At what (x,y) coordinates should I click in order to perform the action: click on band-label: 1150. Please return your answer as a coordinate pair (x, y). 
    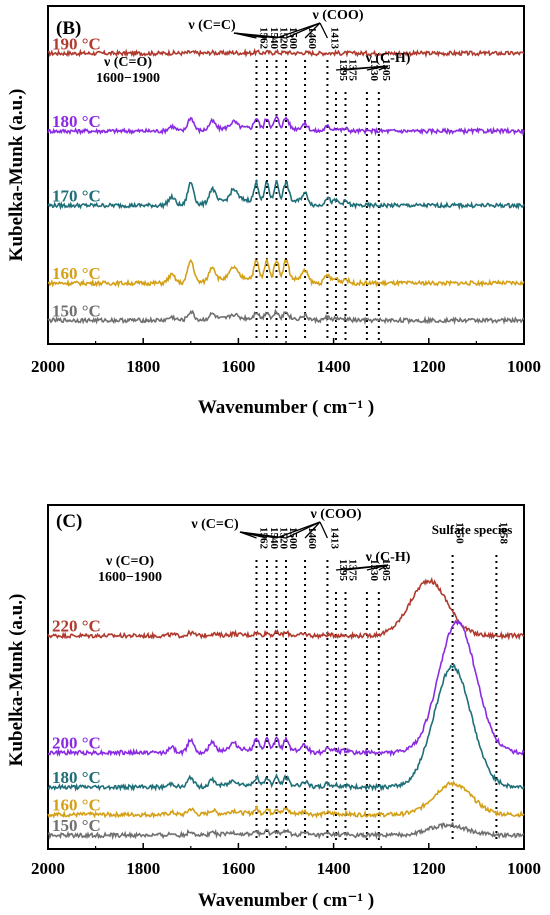
    Looking at the image, I should click on (460, 533).